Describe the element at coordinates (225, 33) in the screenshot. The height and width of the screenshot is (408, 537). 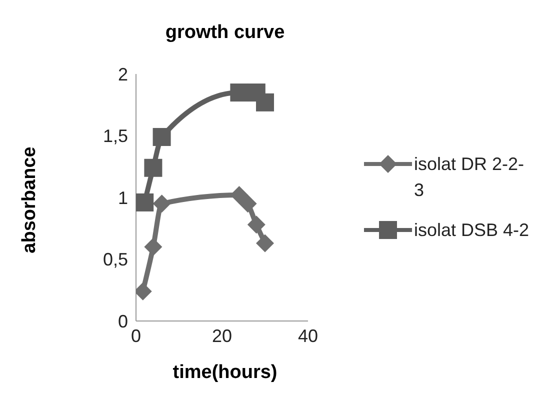
I see `chart-title: growth curve` at that location.